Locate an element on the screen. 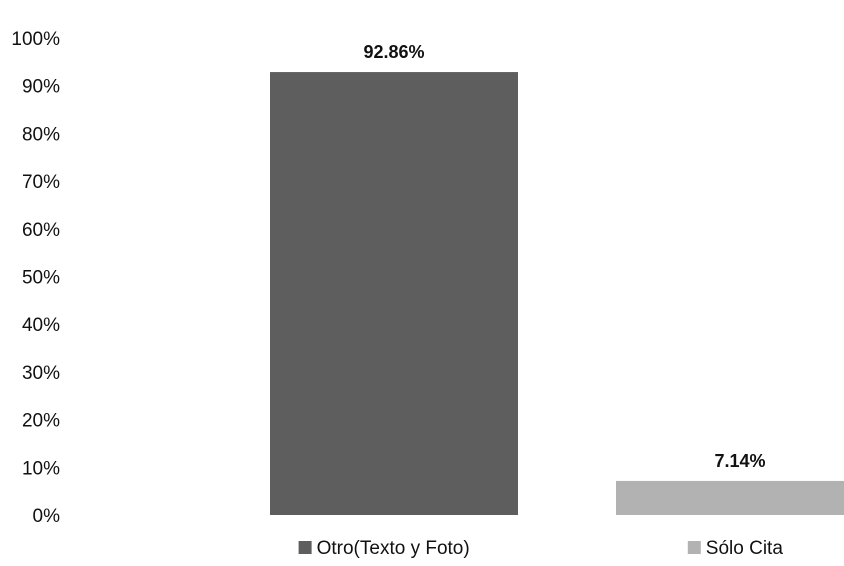 The height and width of the screenshot is (566, 844). y-tick-label: 20% is located at coordinates (41, 421).